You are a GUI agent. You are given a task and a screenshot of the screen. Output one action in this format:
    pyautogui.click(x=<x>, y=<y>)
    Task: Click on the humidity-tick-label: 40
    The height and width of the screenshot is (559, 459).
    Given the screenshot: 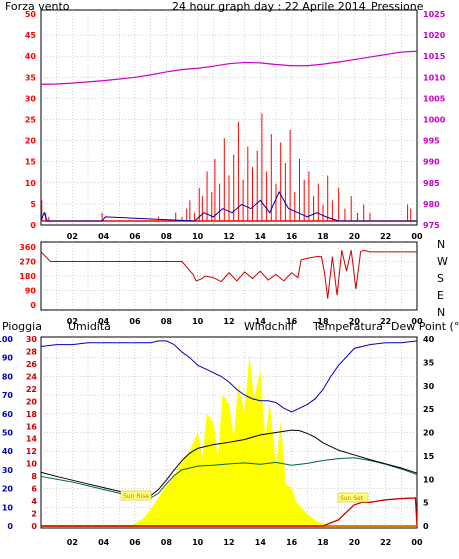 What is the action you would take?
    pyautogui.click(x=8, y=451)
    